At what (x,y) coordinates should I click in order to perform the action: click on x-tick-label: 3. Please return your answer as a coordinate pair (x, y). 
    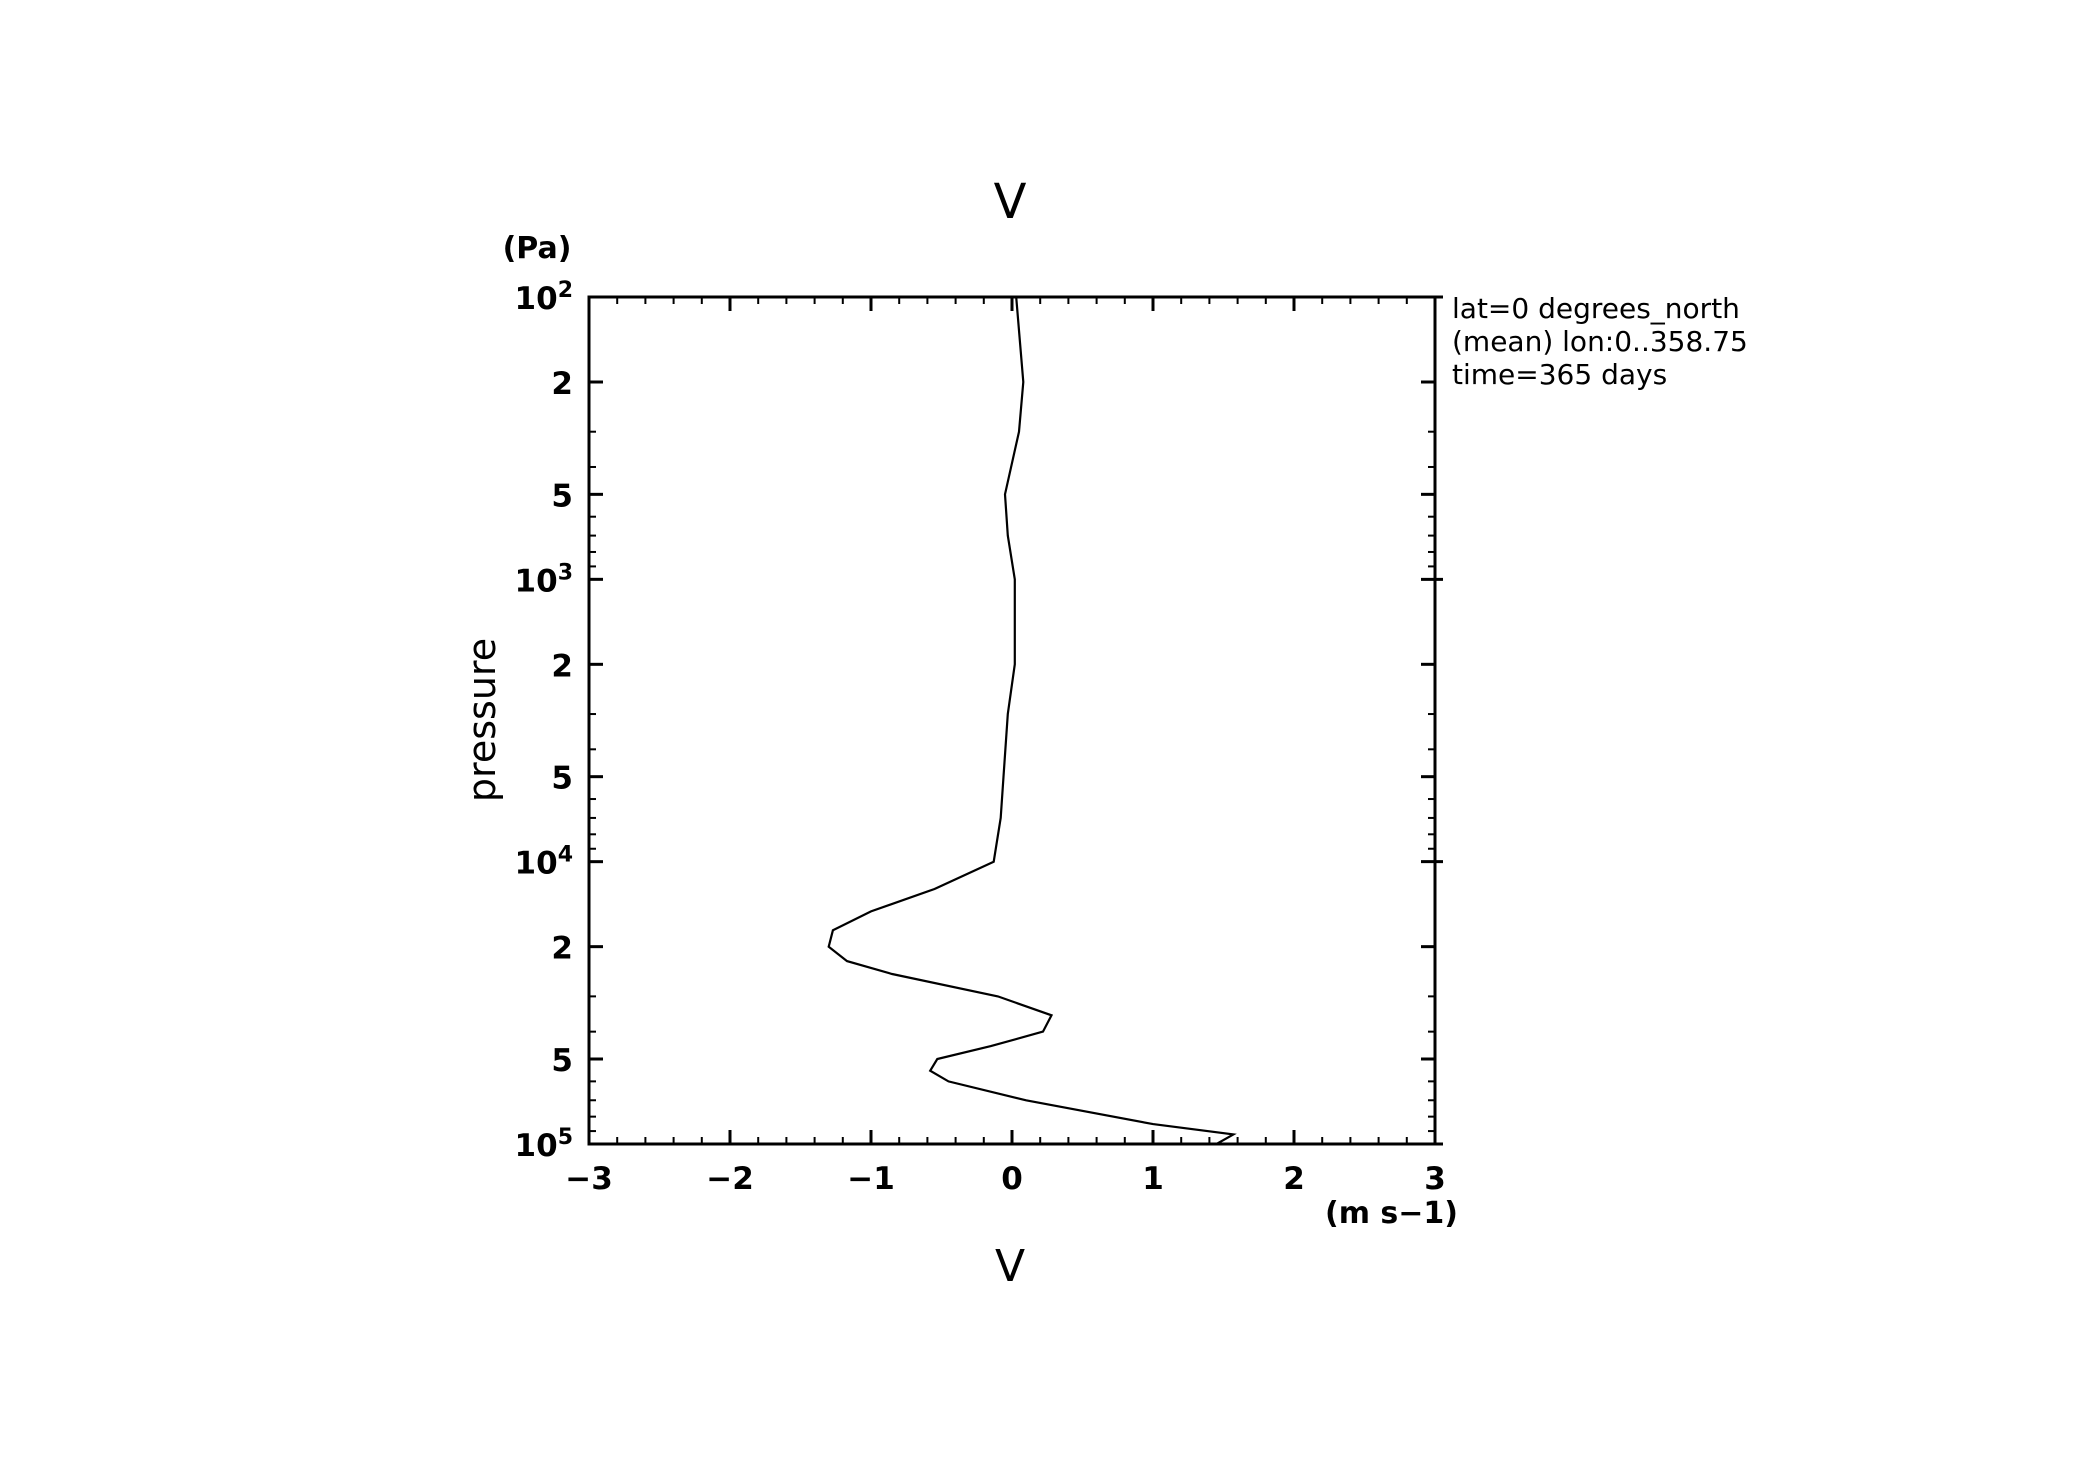
    Looking at the image, I should click on (1435, 1179).